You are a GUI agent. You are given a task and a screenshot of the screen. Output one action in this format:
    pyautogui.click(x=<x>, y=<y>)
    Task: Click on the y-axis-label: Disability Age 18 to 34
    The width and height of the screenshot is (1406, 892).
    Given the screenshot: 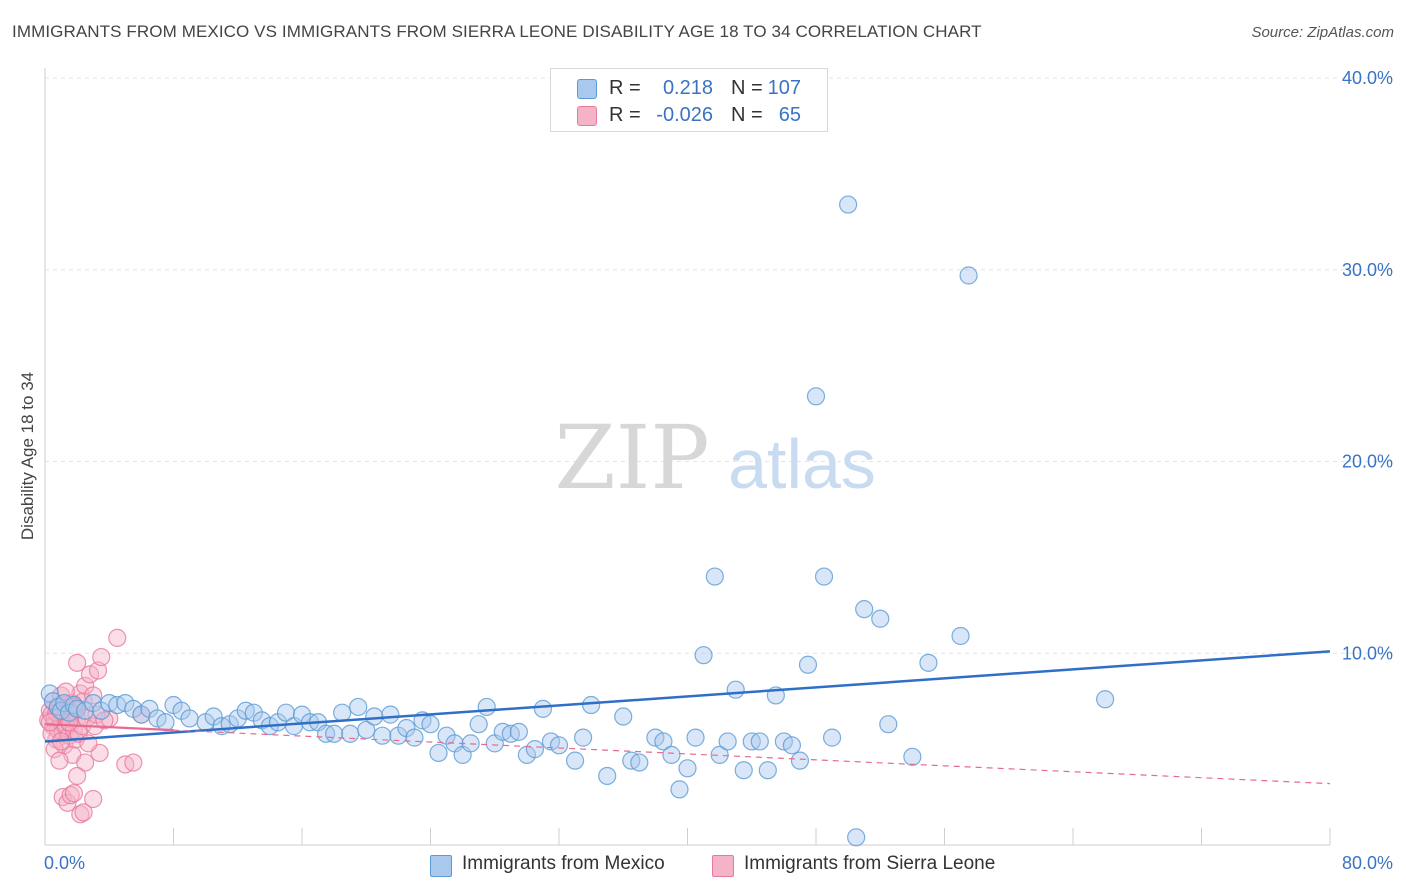 What is the action you would take?
    pyautogui.click(x=27, y=456)
    